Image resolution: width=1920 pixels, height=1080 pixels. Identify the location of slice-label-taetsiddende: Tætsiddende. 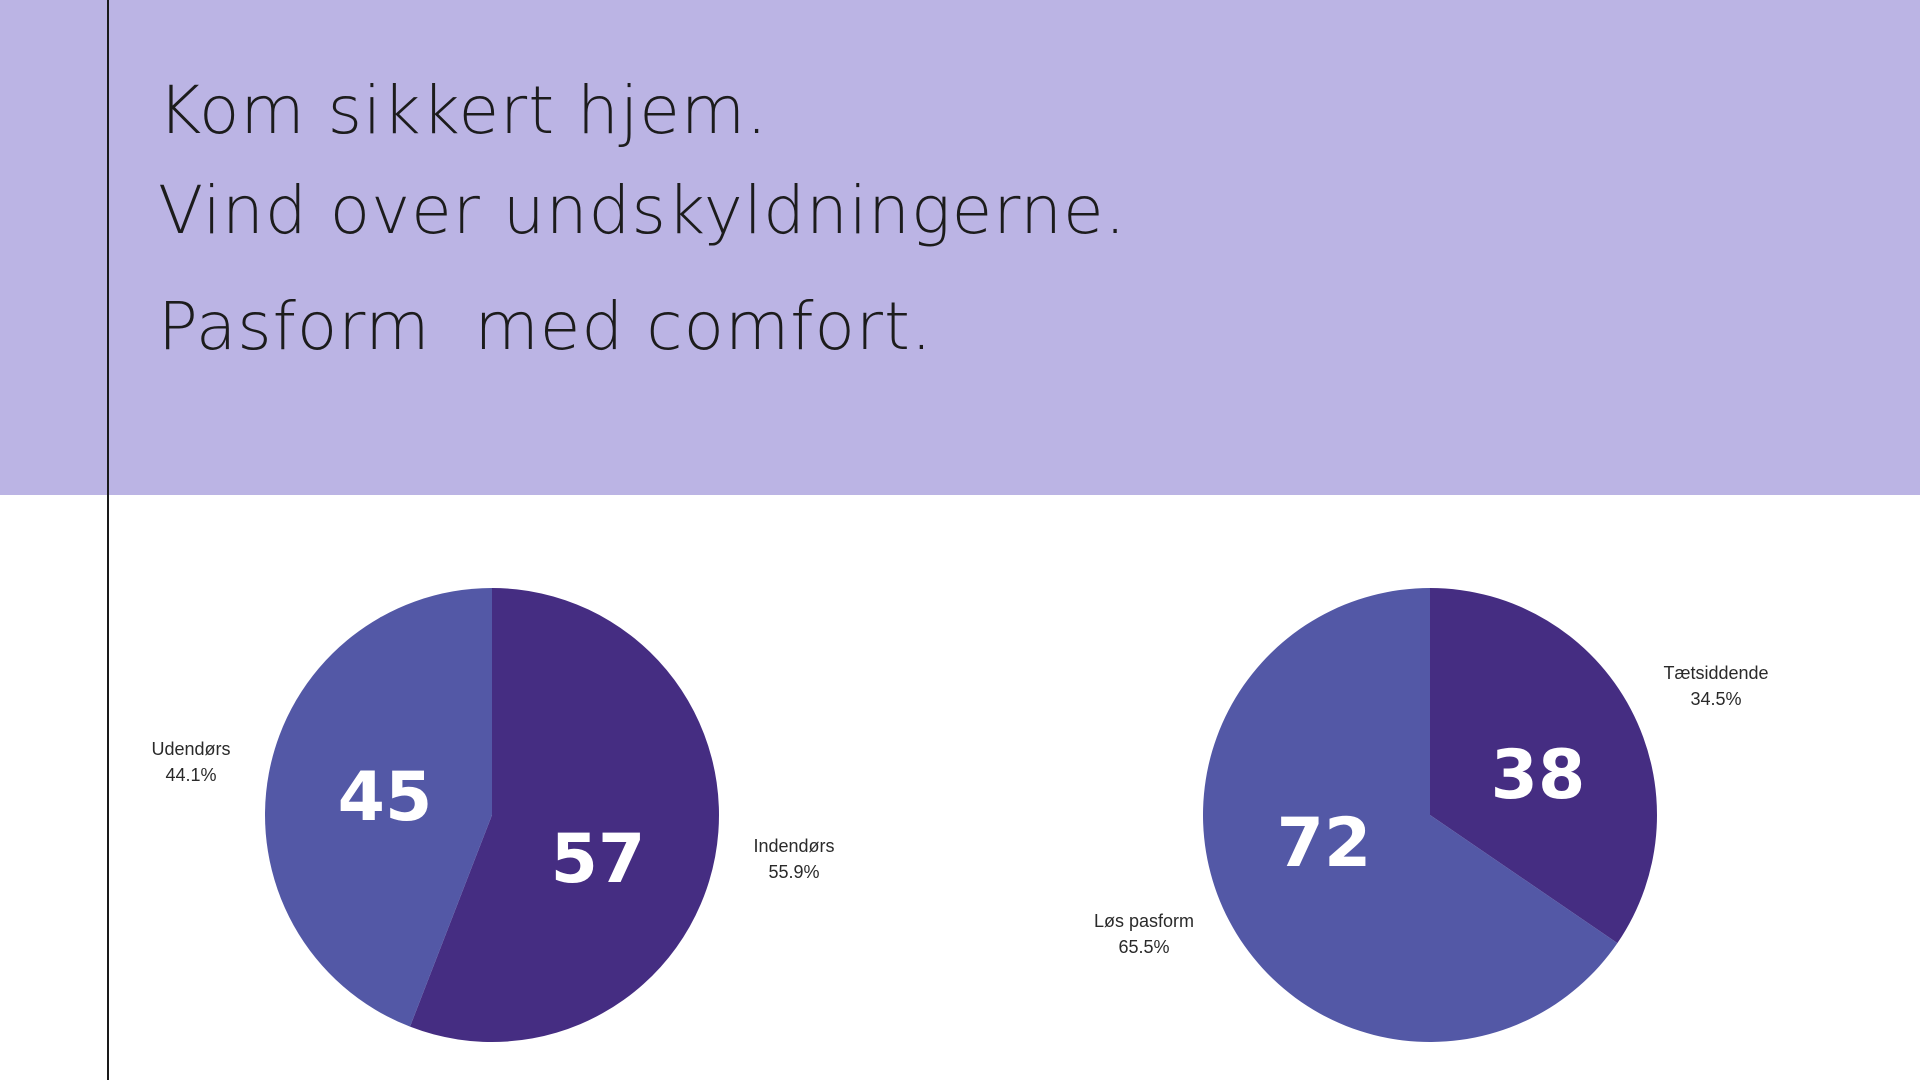
(1715, 673).